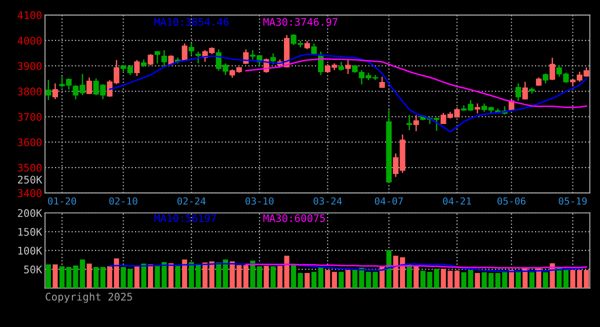 The height and width of the screenshot is (327, 600). What do you see at coordinates (30, 40) in the screenshot?
I see `y-tick-label: 4000` at bounding box center [30, 40].